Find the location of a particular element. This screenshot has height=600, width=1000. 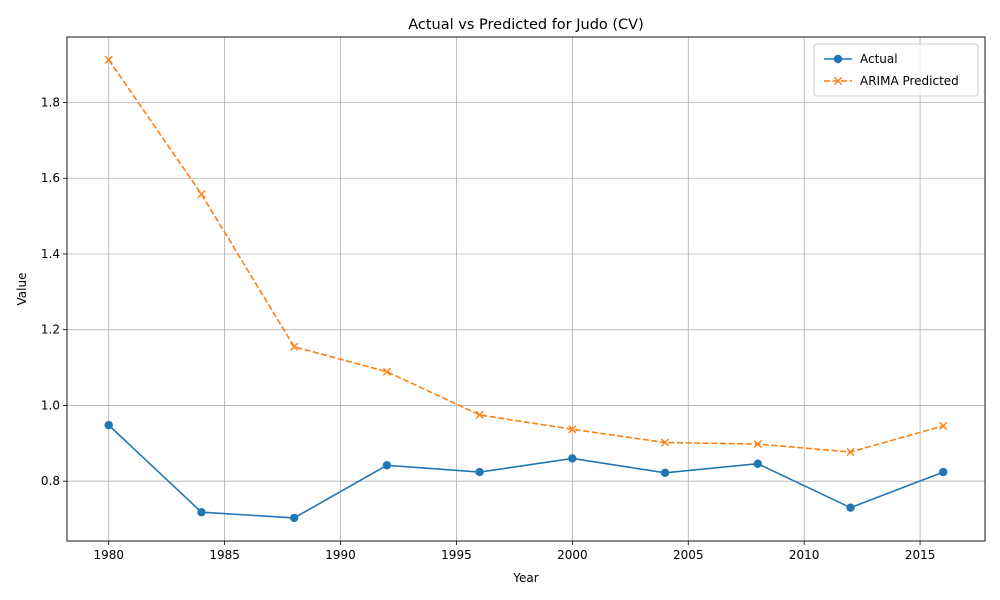

x-axis-ticks: 1980 1985 1990 1995 2000 2005 2010 2015 is located at coordinates (514, 551).